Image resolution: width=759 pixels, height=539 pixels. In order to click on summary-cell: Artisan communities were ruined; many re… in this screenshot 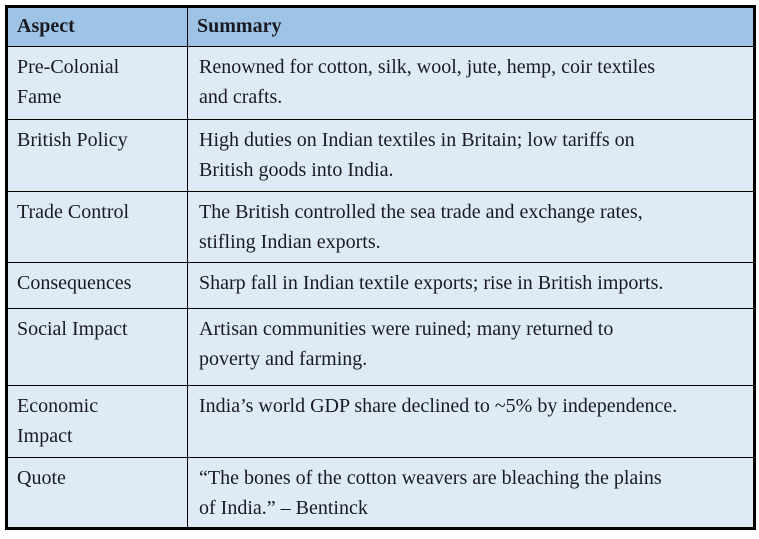, I will do `click(471, 347)`.